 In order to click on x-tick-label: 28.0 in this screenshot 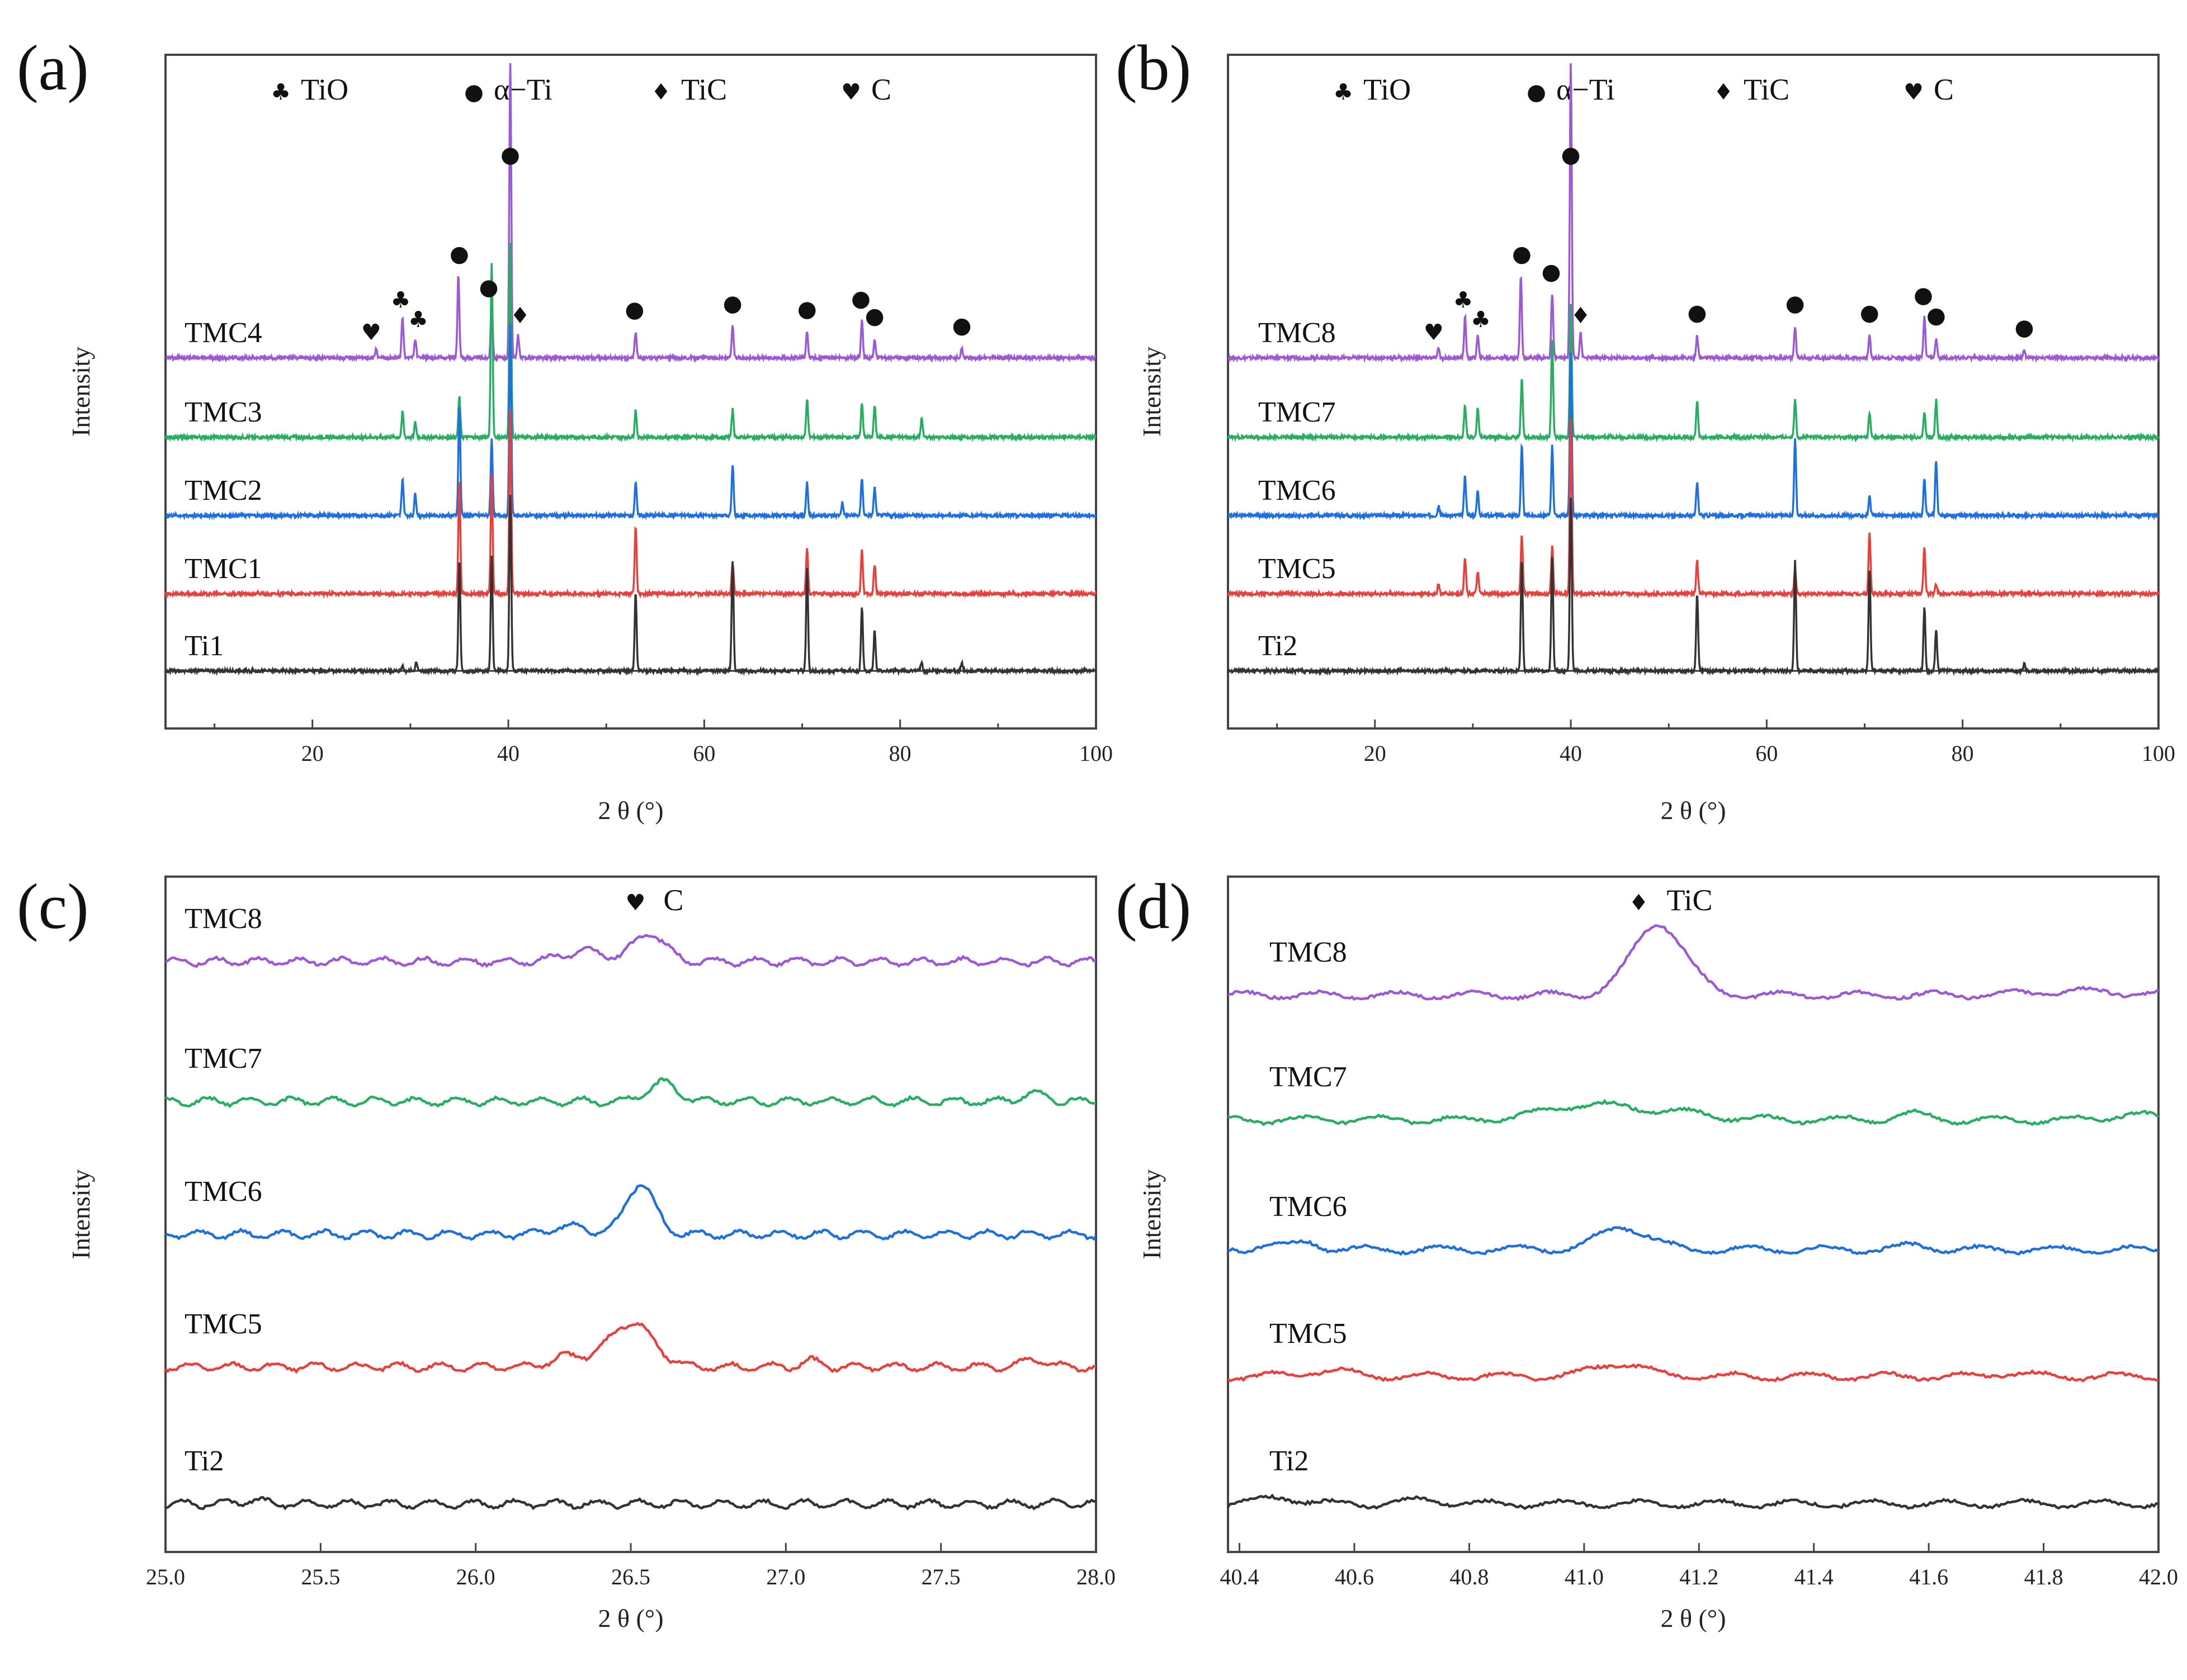, I will do `click(1096, 1576)`.